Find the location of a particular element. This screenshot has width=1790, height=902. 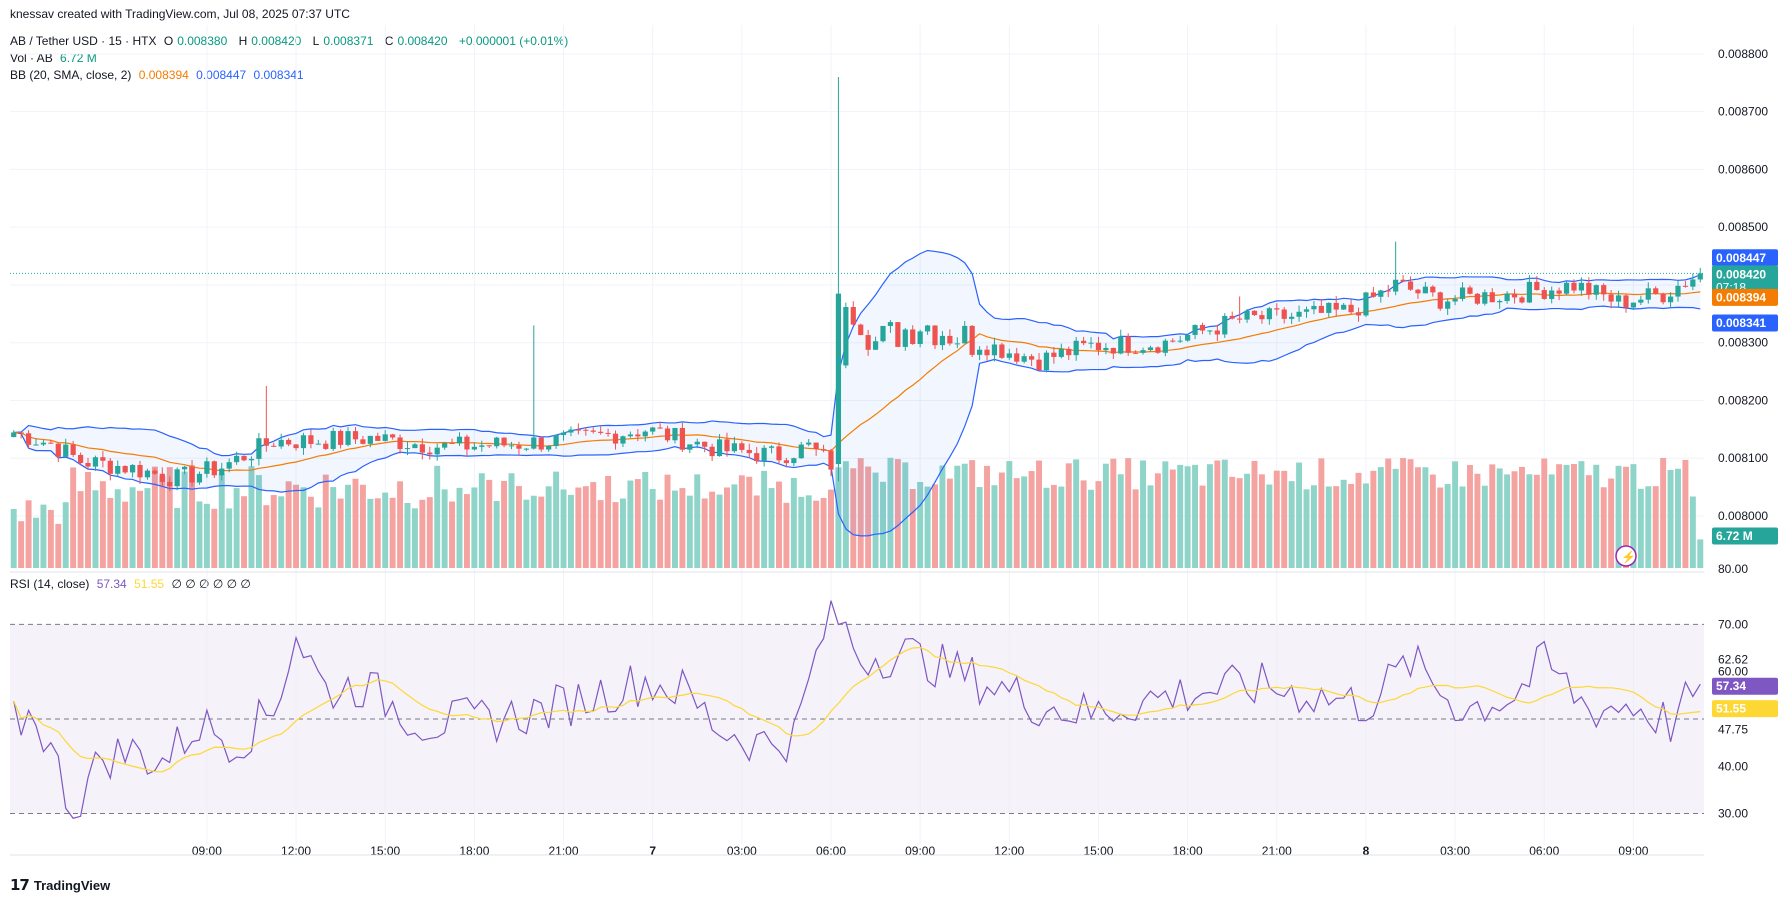

replay-icon: ⚡ is located at coordinates (1626, 556).